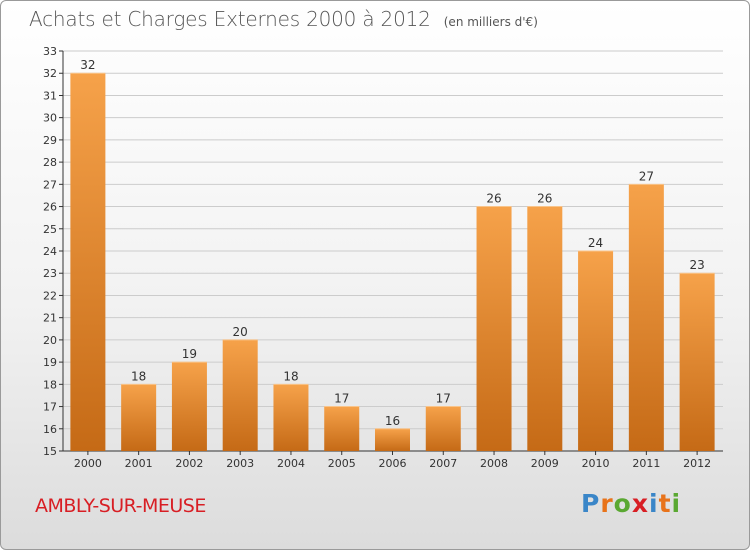  What do you see at coordinates (50, 251) in the screenshot?
I see `y-tick-label: 24` at bounding box center [50, 251].